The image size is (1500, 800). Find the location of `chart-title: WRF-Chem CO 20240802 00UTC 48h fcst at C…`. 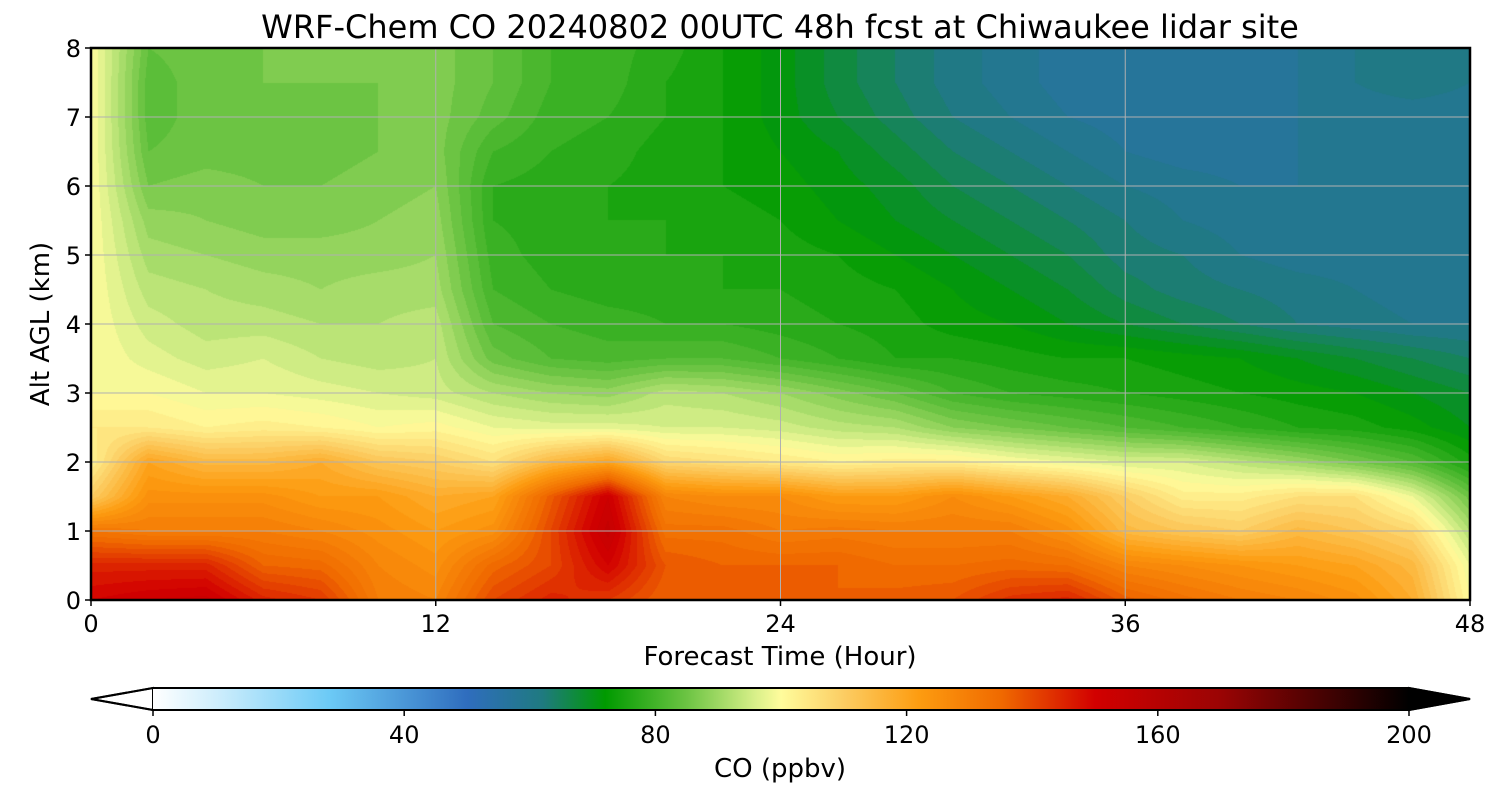

chart-title: WRF-Chem CO 20240802 00UTC 48h fcst at C… is located at coordinates (780, 27).